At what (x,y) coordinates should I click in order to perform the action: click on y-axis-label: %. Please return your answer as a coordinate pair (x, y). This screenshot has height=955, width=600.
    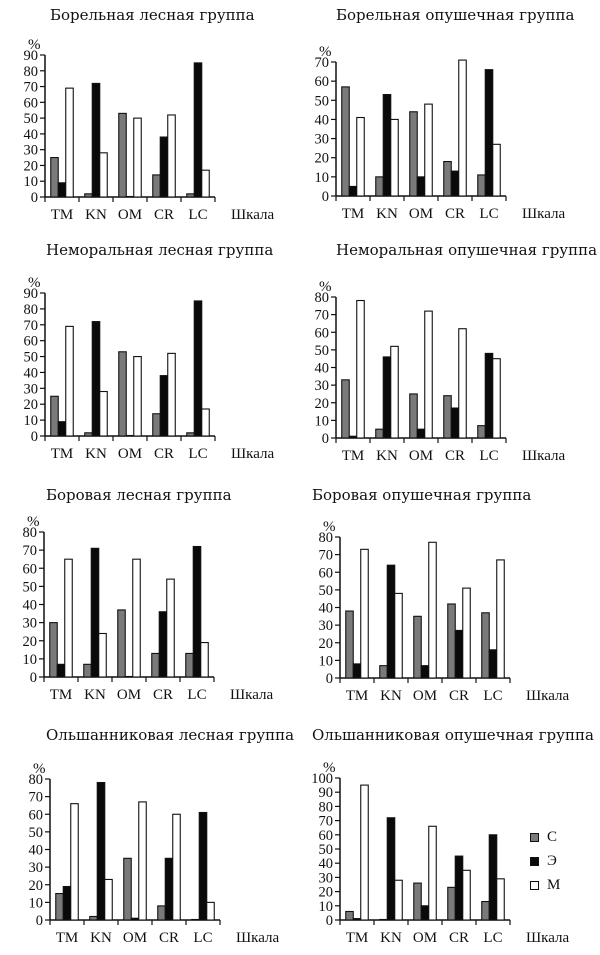
    Looking at the image, I should click on (33, 522).